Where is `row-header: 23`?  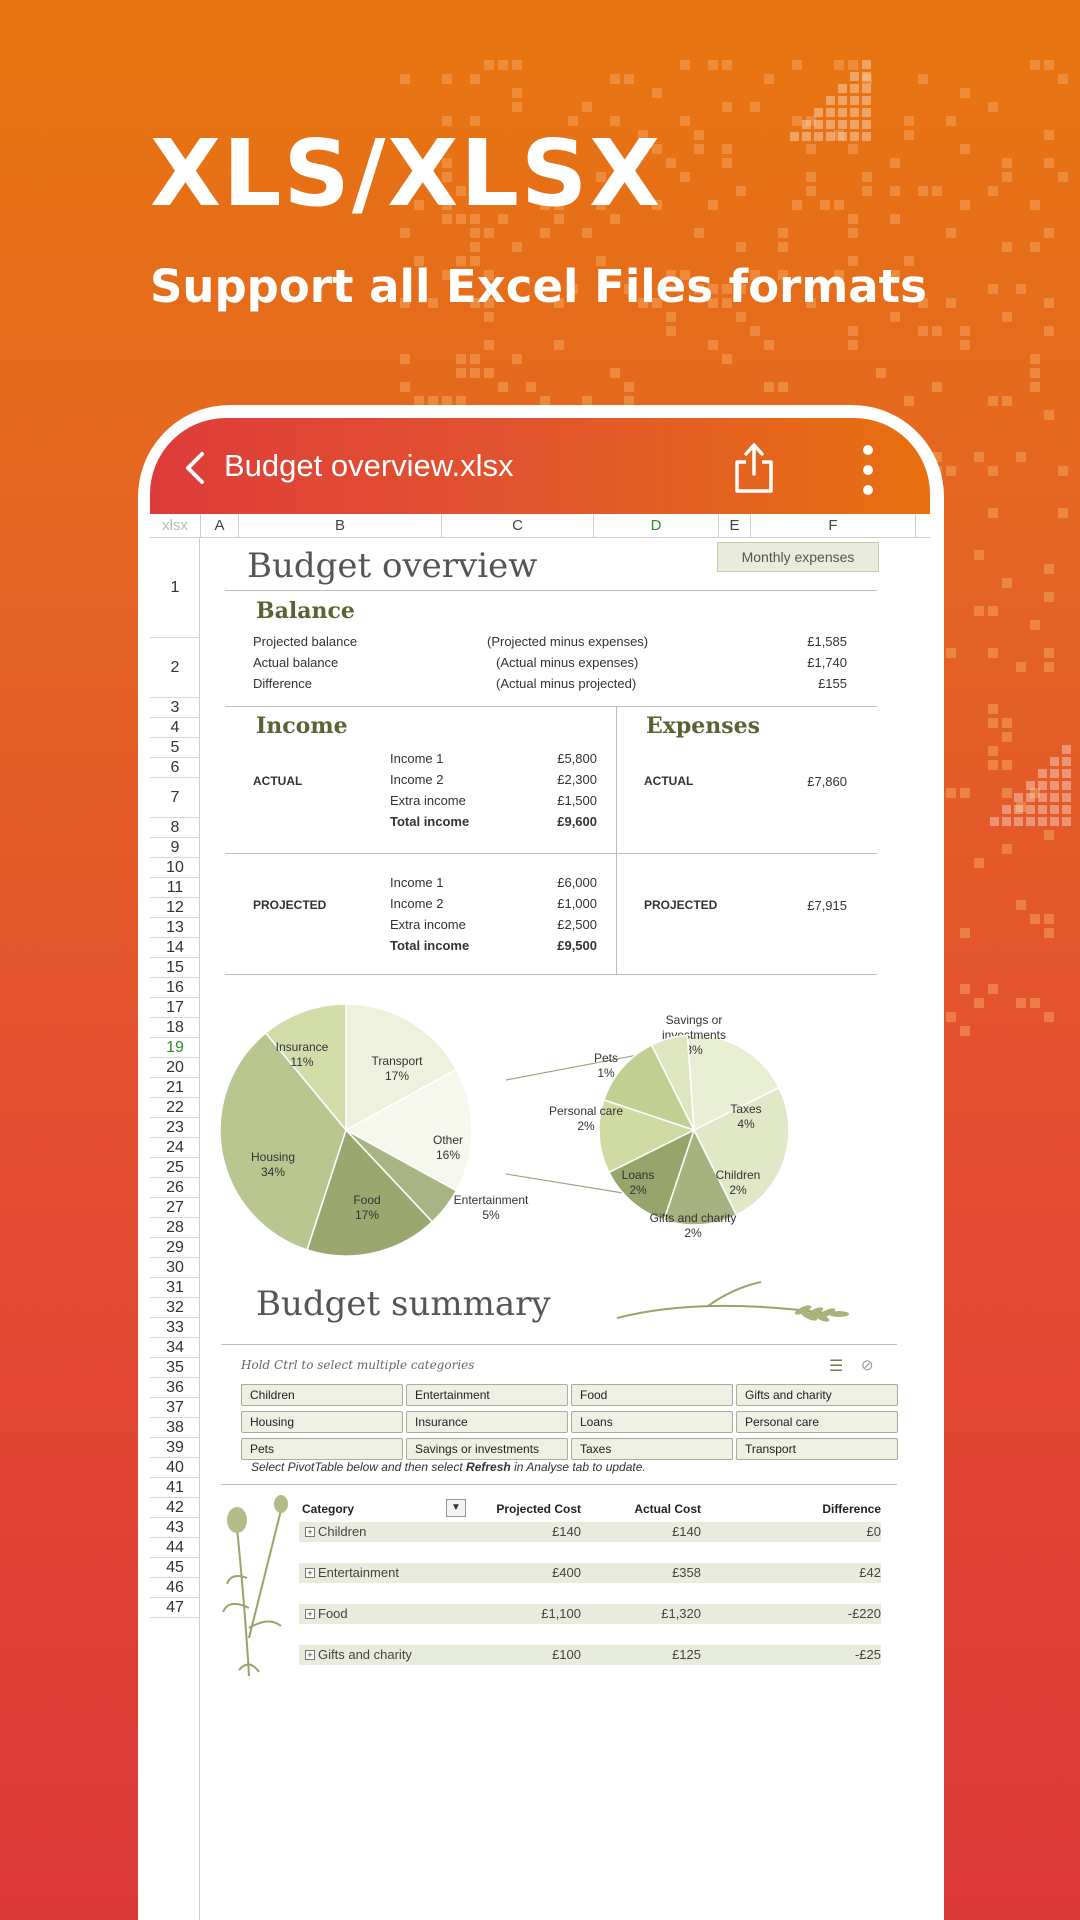
row-header: 23 is located at coordinates (175, 1128).